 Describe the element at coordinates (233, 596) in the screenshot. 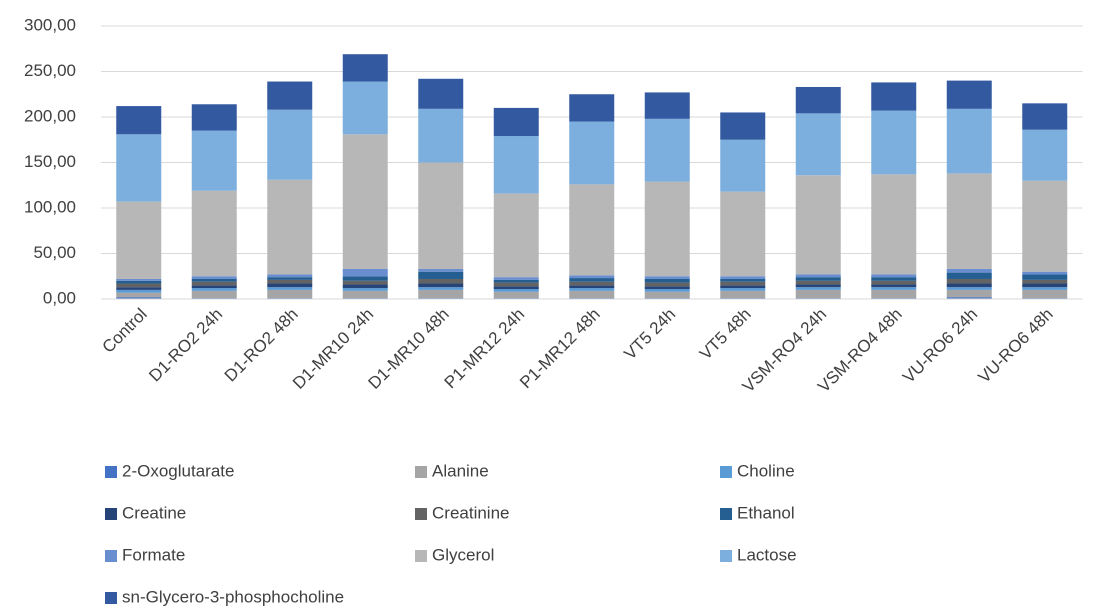

I see `legend-label: sn-Glycero-3-phosphocholine` at that location.